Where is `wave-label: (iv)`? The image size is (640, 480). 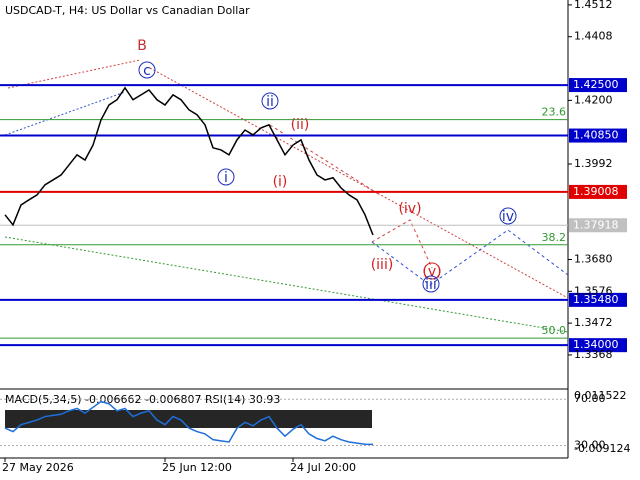
wave-label: (iv) is located at coordinates (409, 209).